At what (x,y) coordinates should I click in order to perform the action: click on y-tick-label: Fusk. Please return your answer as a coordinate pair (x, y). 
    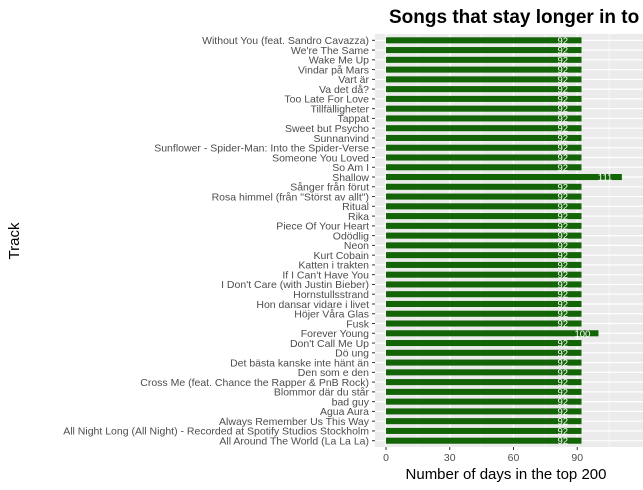
    Looking at the image, I should click on (358, 324).